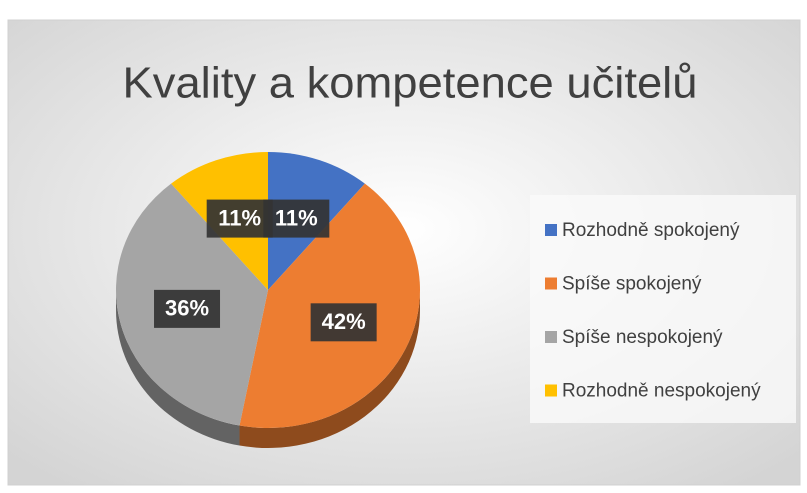  I want to click on legend-label: Spíše spokojený, so click(632, 284).